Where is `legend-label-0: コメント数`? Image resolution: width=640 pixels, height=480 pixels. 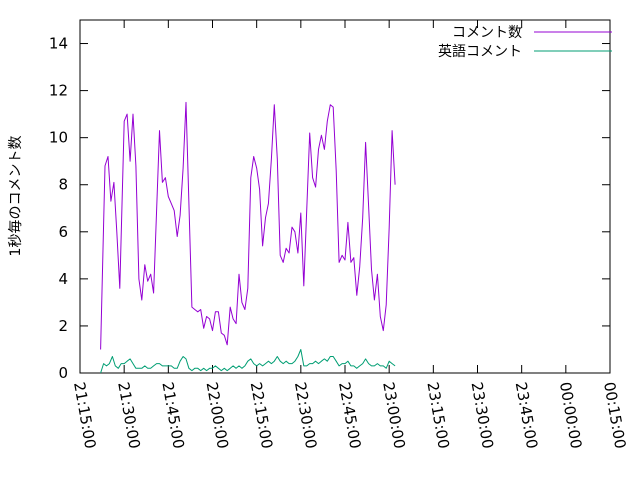
legend-label-0: コメント数 is located at coordinates (487, 33).